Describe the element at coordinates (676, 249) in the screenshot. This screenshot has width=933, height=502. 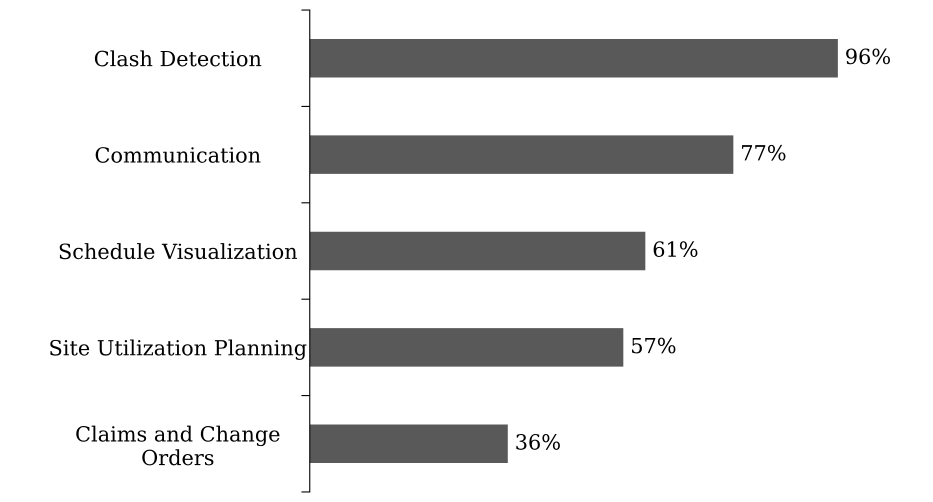
I see `data-label: 61%` at that location.